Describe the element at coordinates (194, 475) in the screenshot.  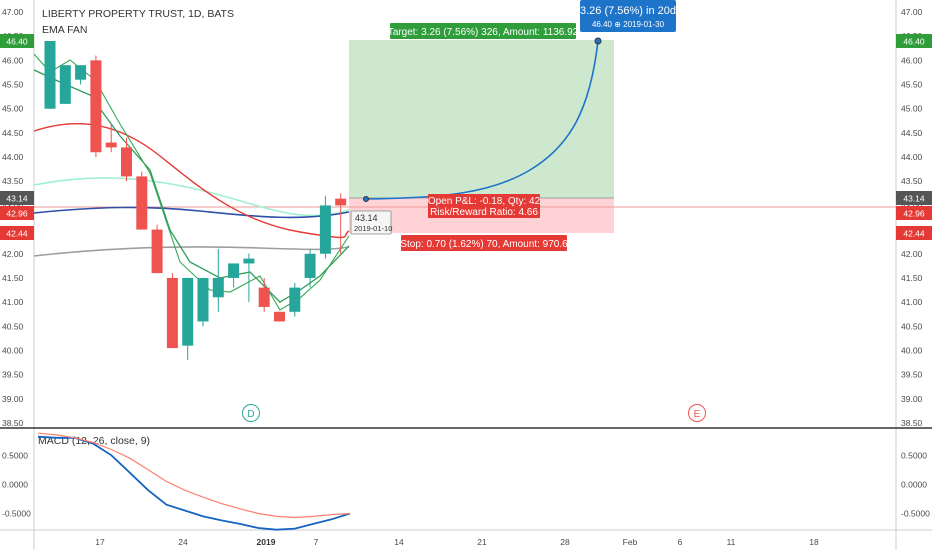
I see `signal-line` at that location.